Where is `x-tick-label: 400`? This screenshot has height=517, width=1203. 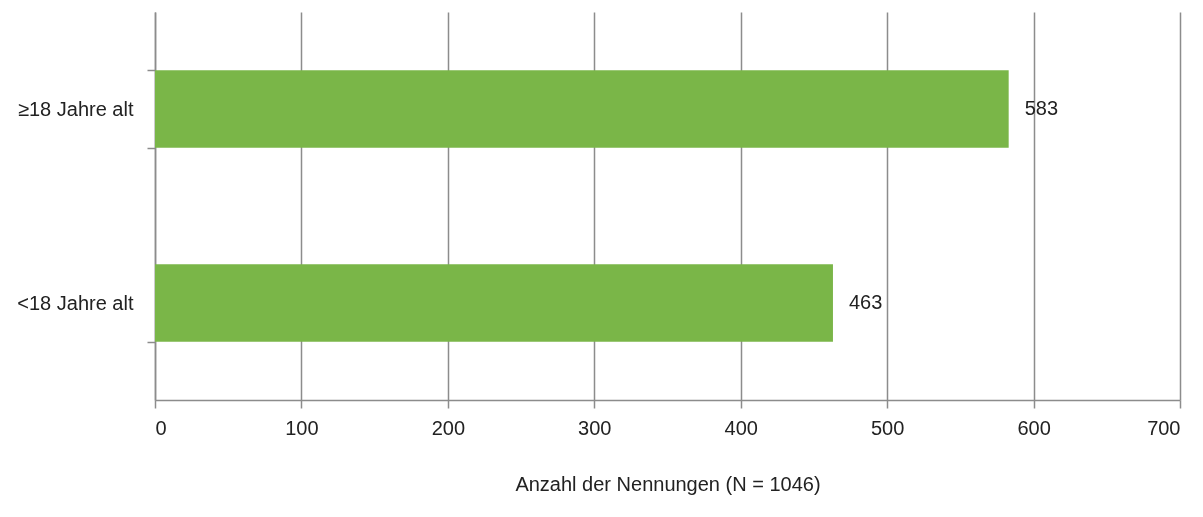
x-tick-label: 400 is located at coordinates (741, 427).